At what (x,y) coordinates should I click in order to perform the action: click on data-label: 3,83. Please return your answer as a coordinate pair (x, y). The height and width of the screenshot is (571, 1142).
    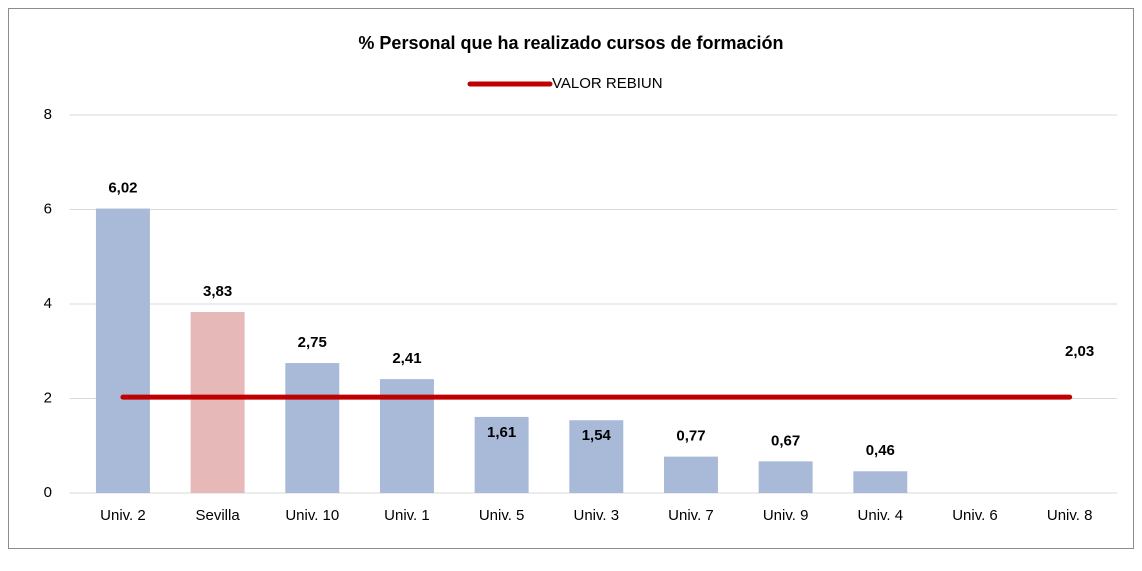
    Looking at the image, I should click on (217, 291).